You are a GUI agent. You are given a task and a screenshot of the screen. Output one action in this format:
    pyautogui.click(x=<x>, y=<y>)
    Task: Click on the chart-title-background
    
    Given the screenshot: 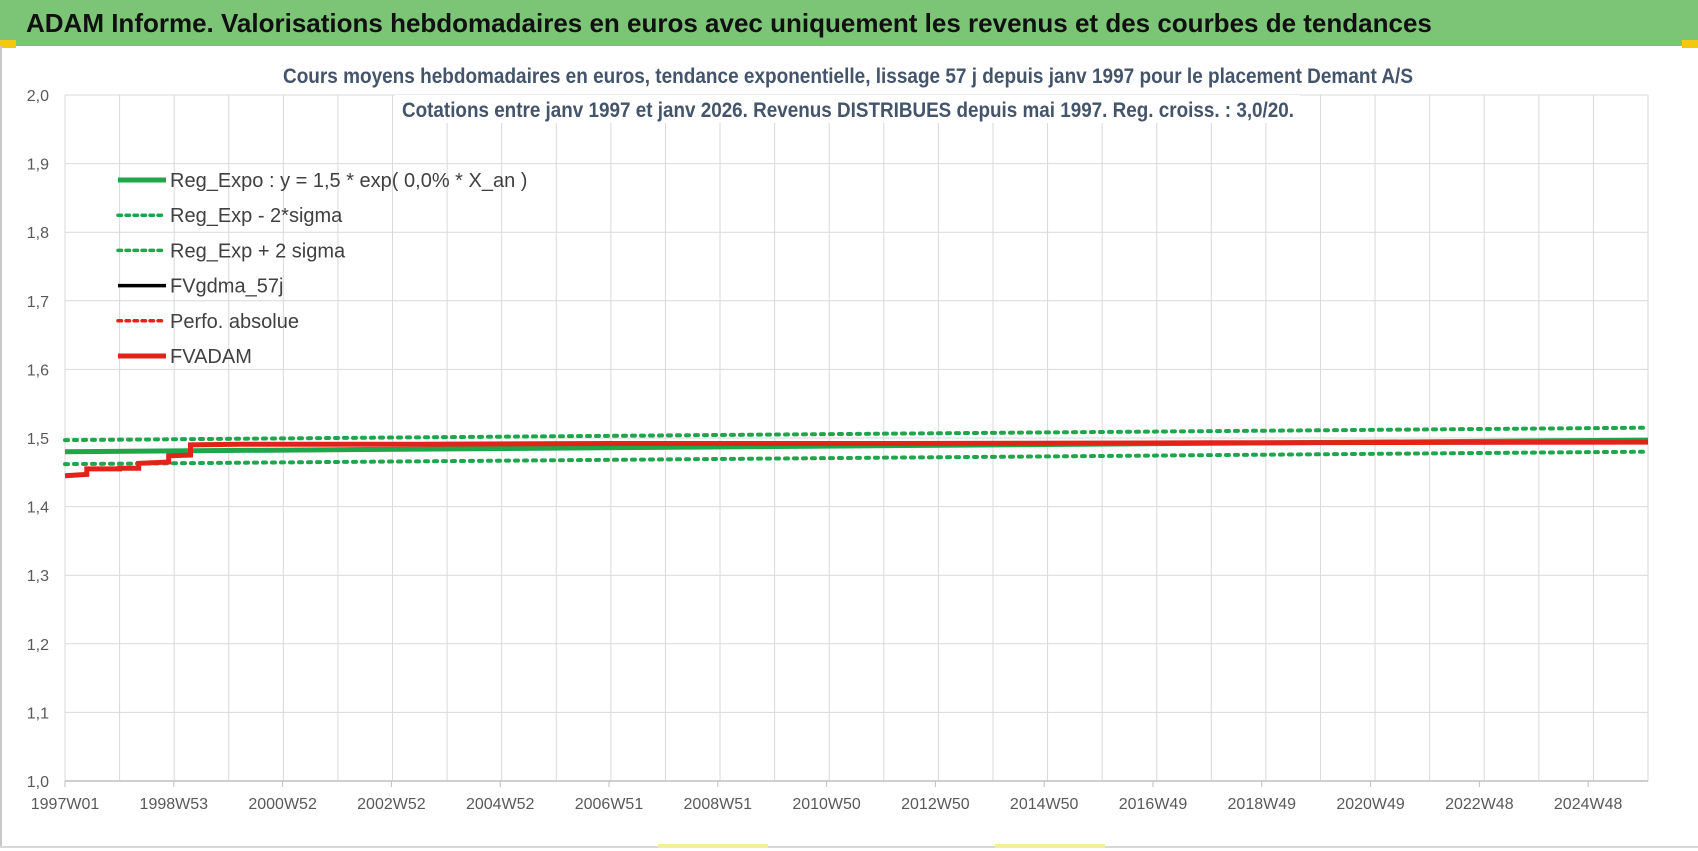 What is the action you would take?
    pyautogui.click(x=848, y=74)
    